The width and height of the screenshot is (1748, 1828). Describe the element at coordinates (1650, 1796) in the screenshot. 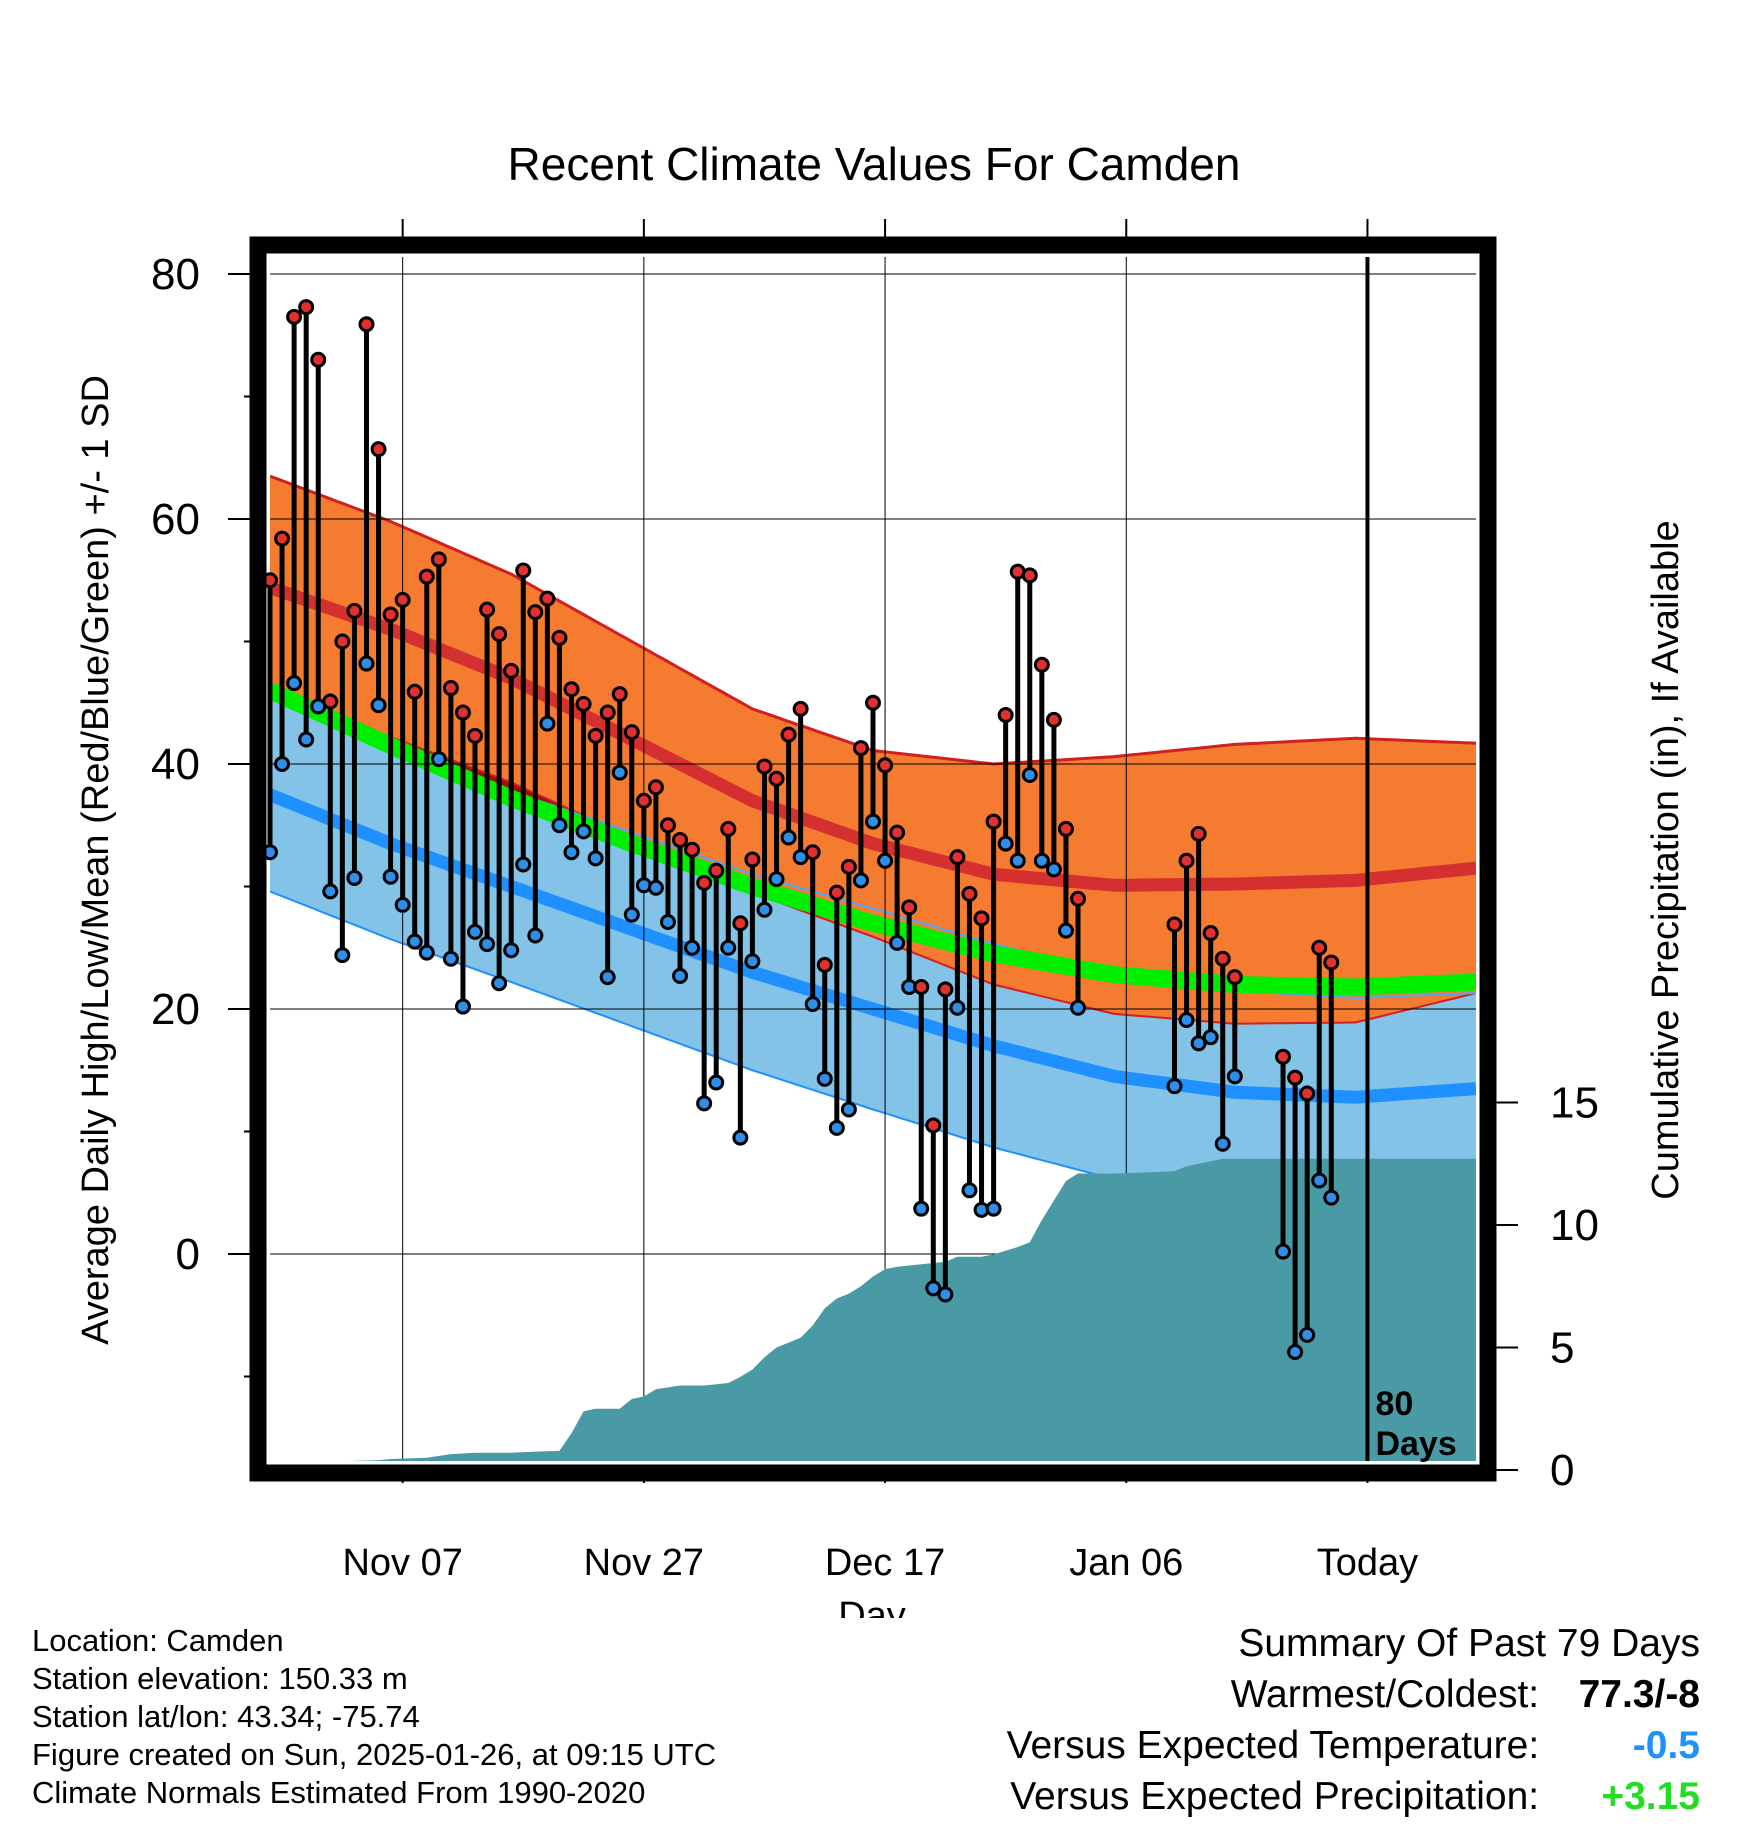

I see `precip-departure-value: +3.15` at that location.